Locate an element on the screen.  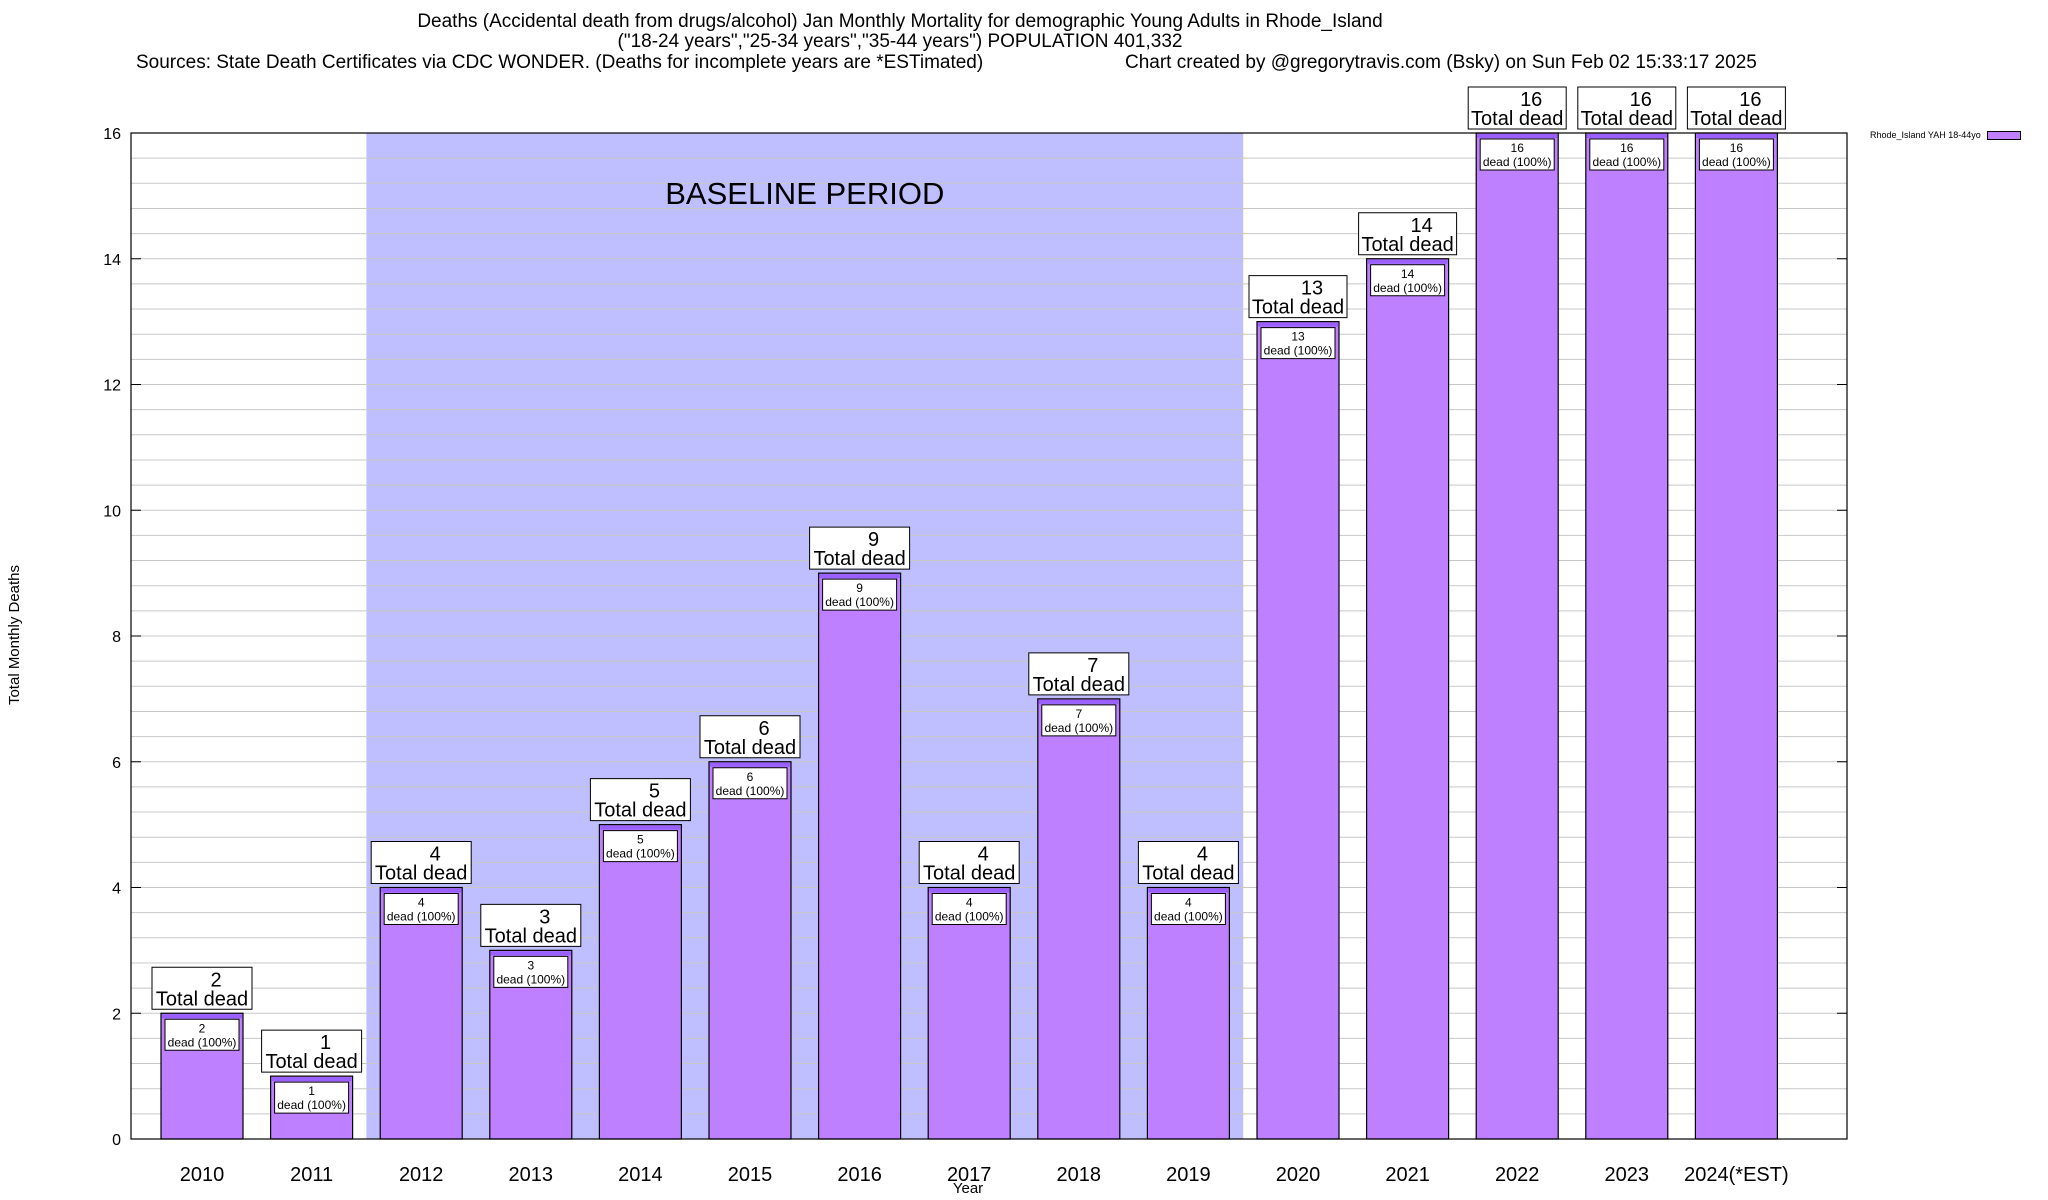
y-tick-label: 16 is located at coordinates (112, 134).